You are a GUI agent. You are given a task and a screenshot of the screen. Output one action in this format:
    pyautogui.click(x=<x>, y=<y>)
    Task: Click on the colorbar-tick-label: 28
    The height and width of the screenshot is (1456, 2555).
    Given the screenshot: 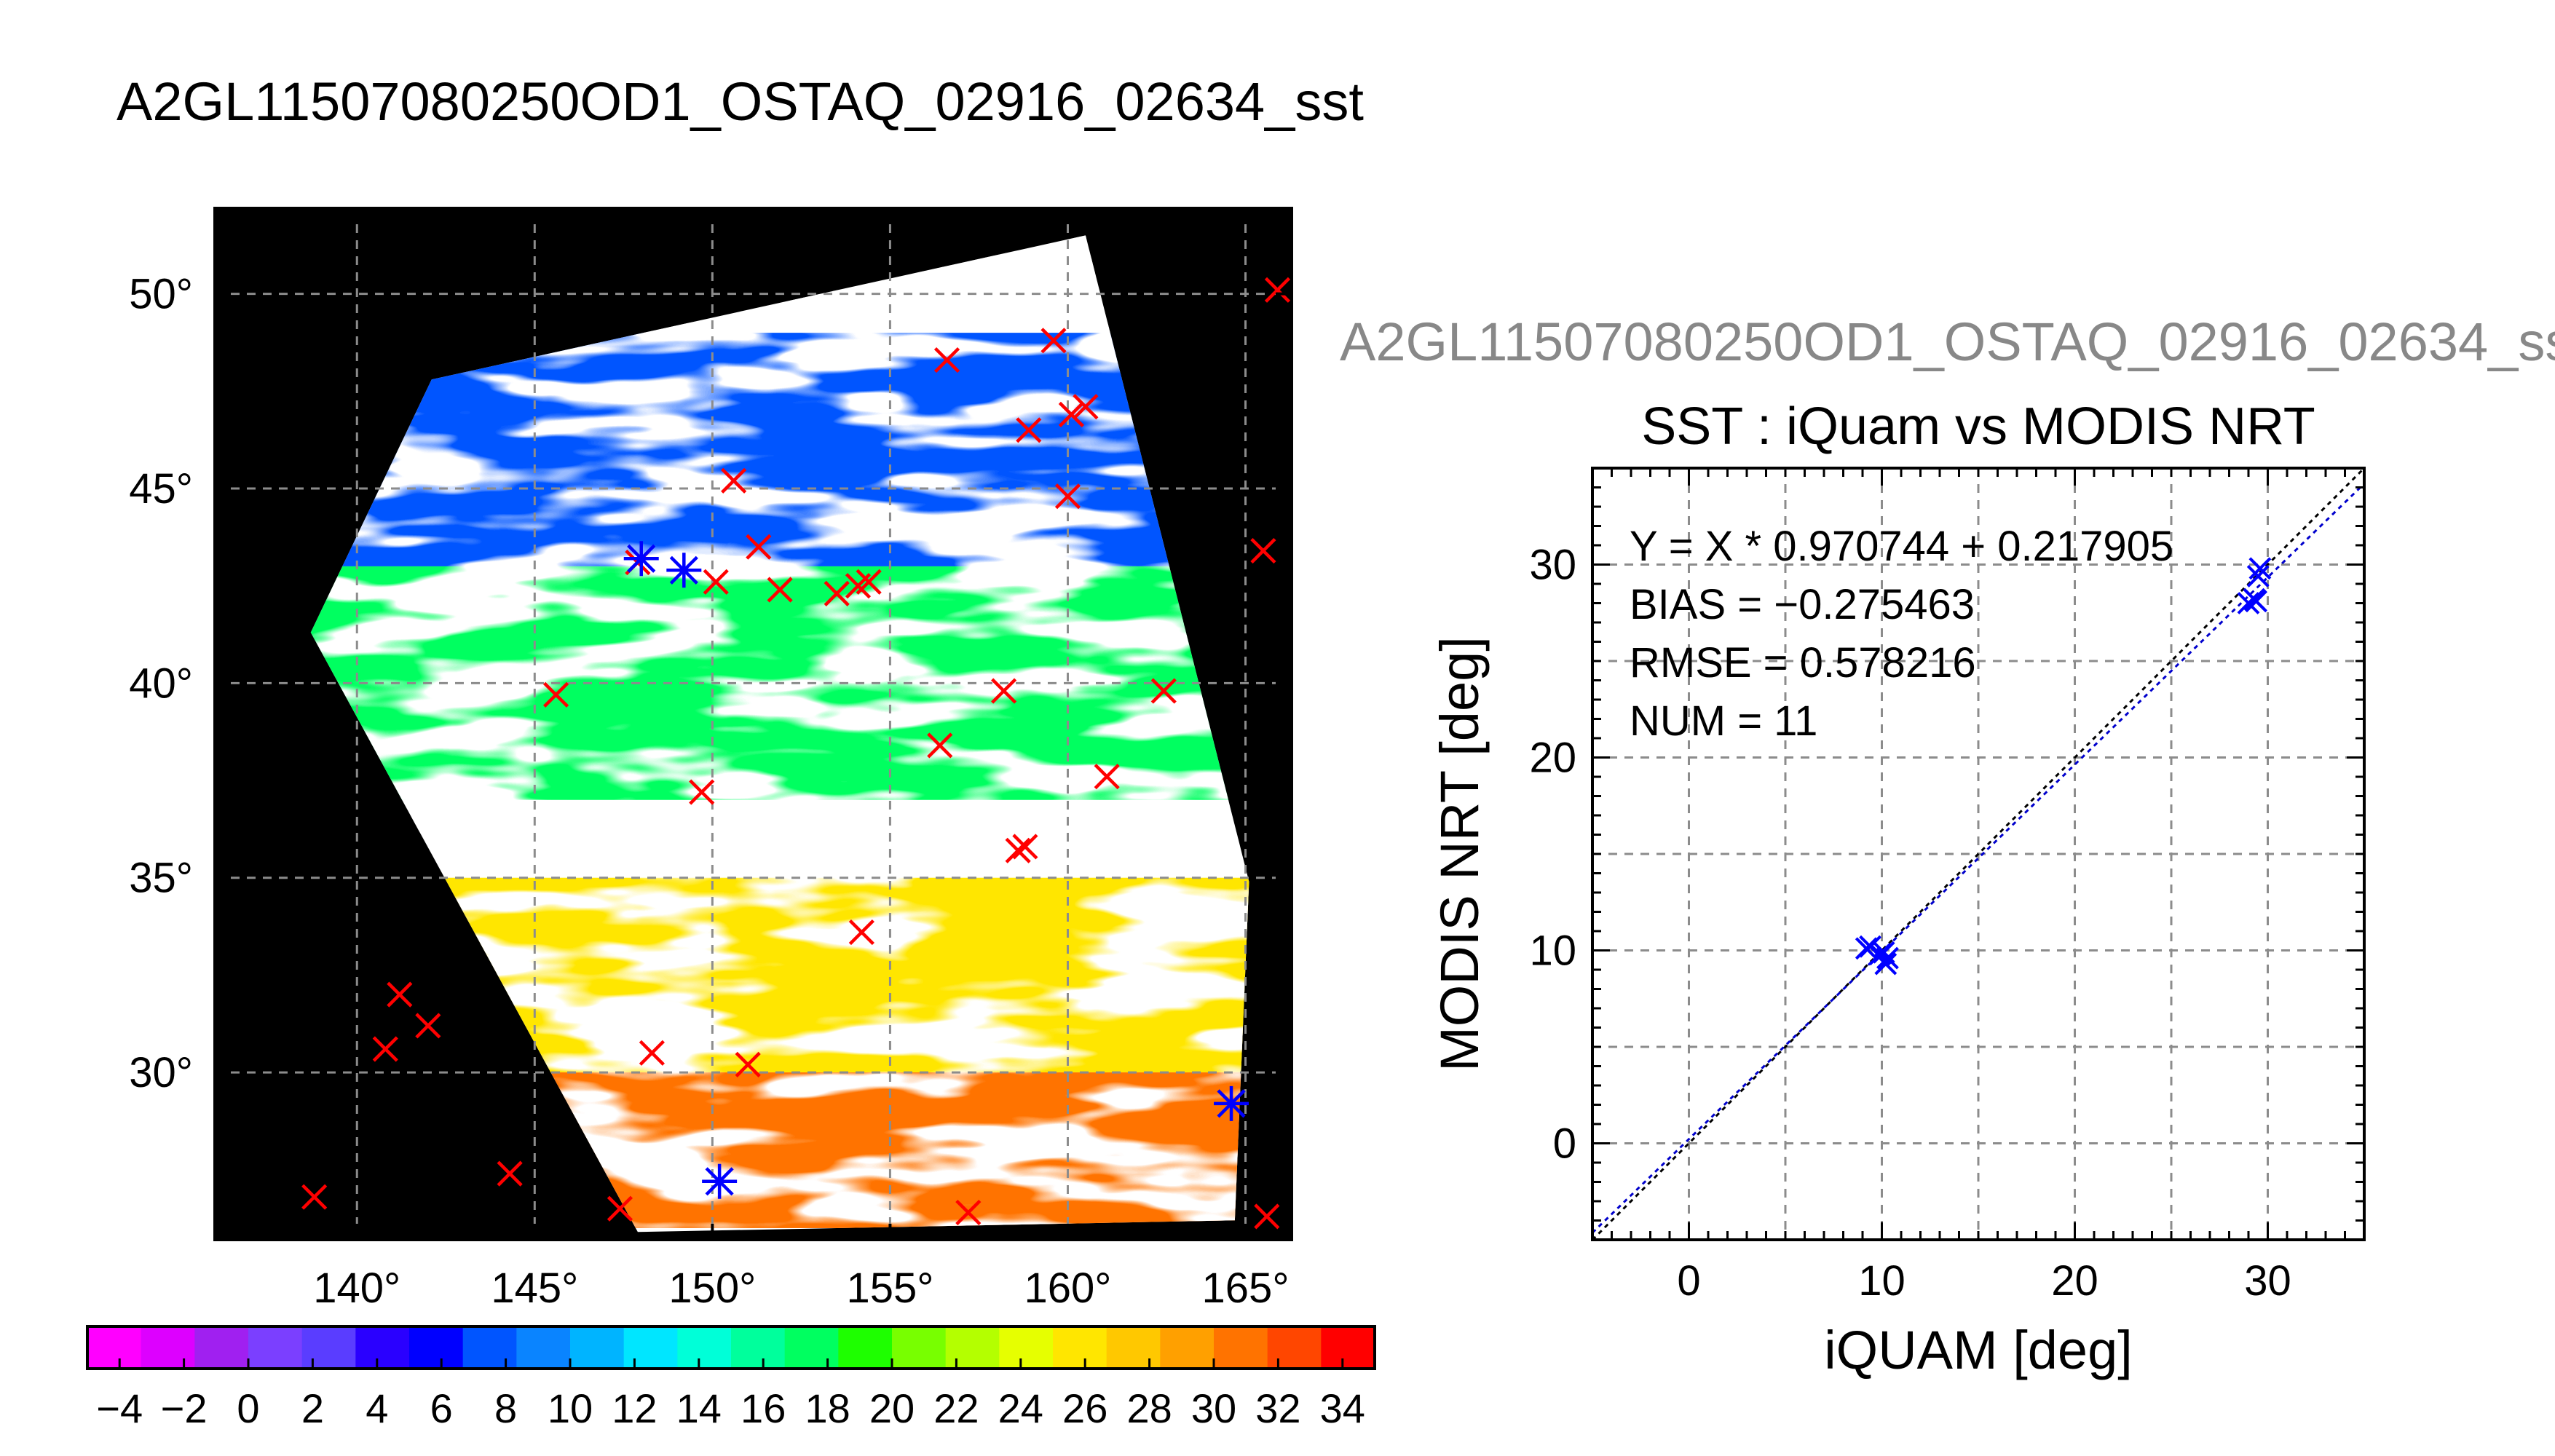 What is the action you would take?
    pyautogui.click(x=1149, y=1408)
    